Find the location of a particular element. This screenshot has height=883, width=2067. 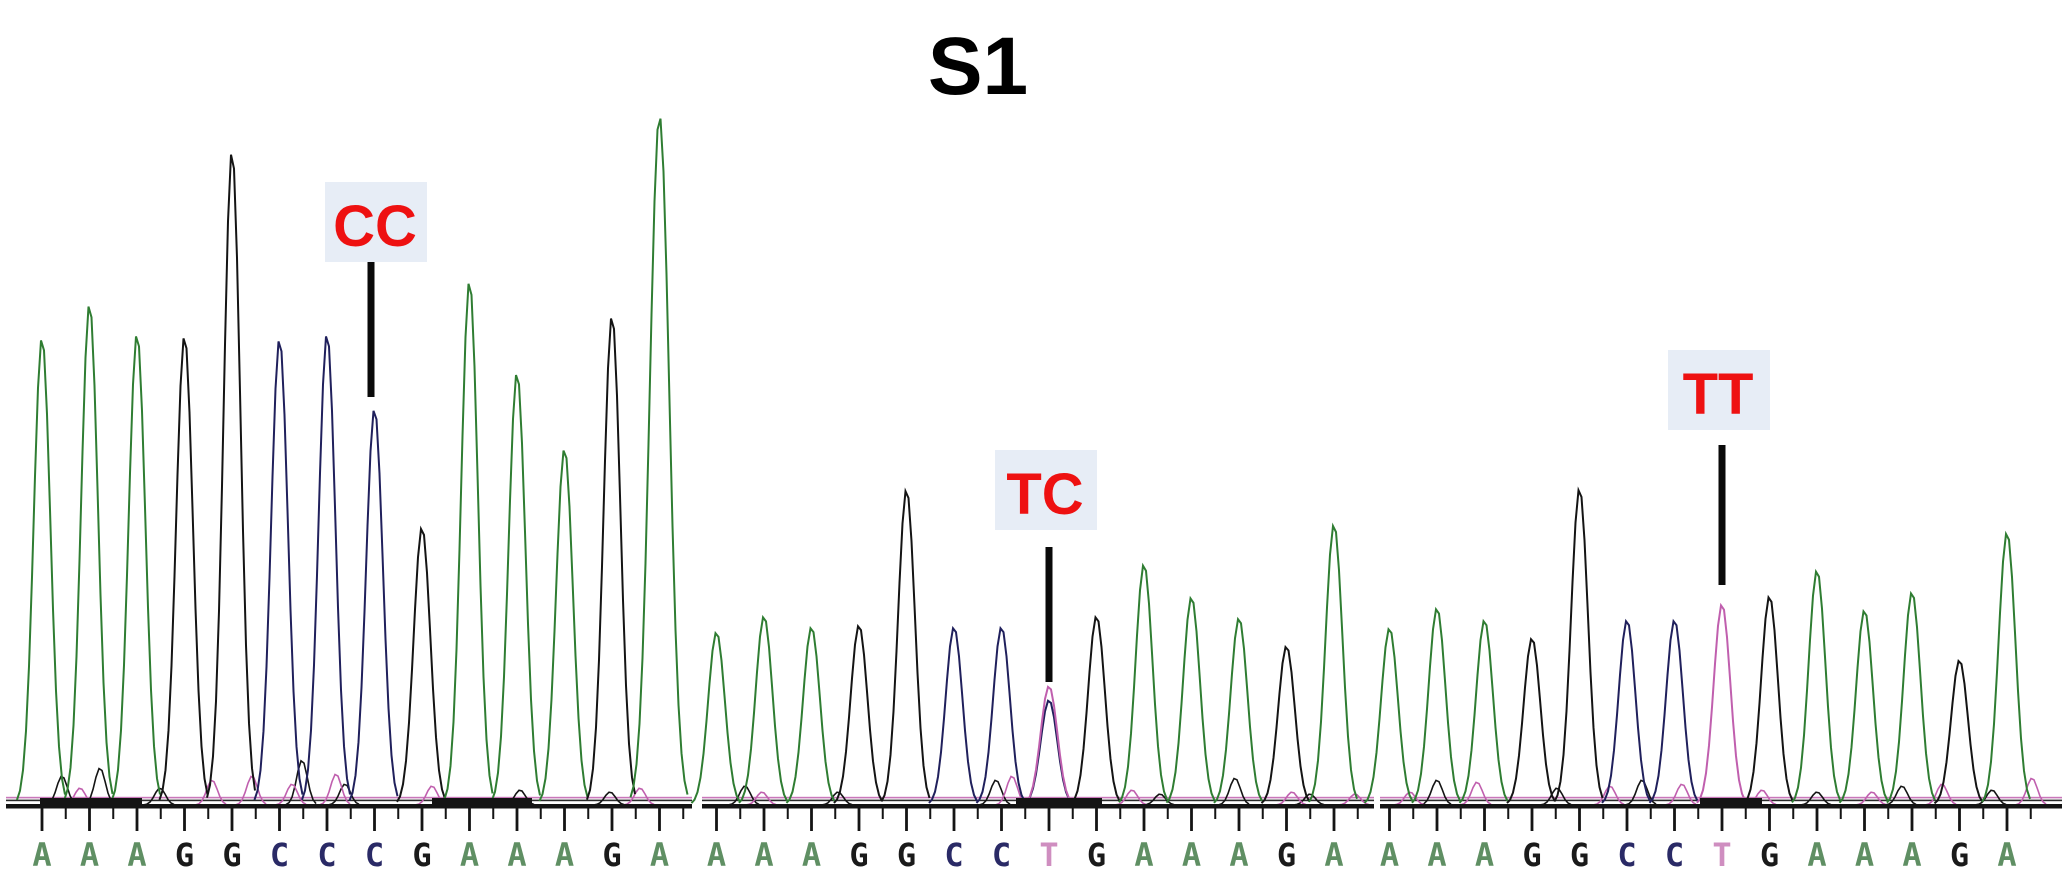

genotype-label: TC is located at coordinates (1044, 494).